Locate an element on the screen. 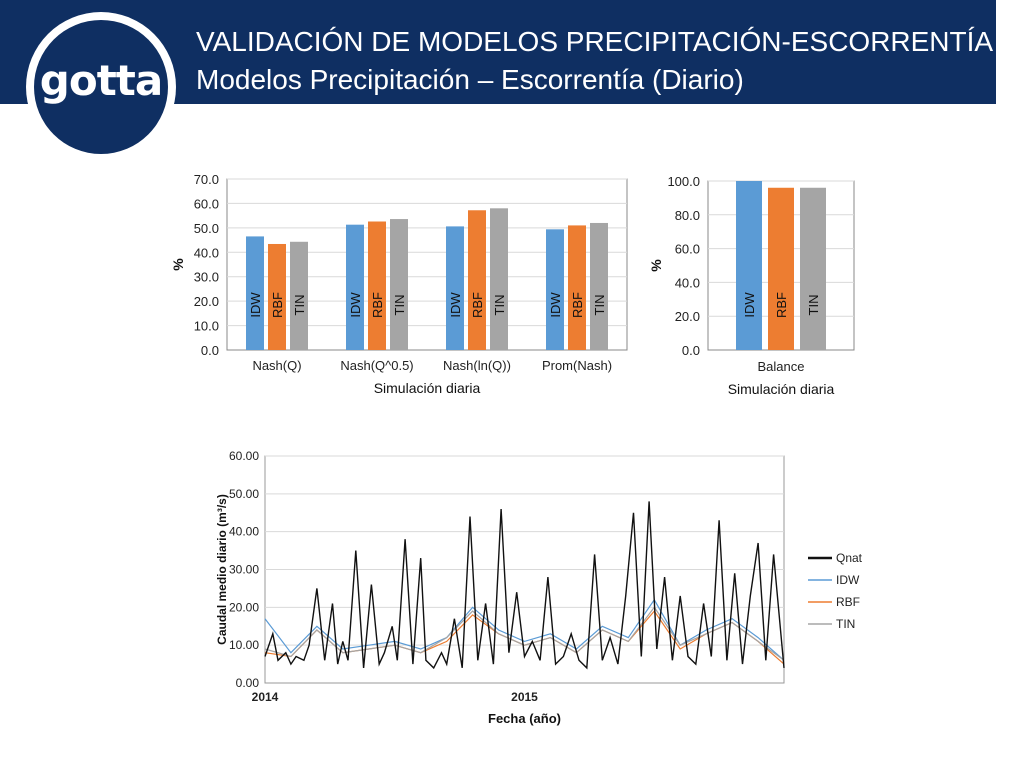 This screenshot has height=768, width=1024. x-tick-label: Nash(Q) is located at coordinates (276, 365).